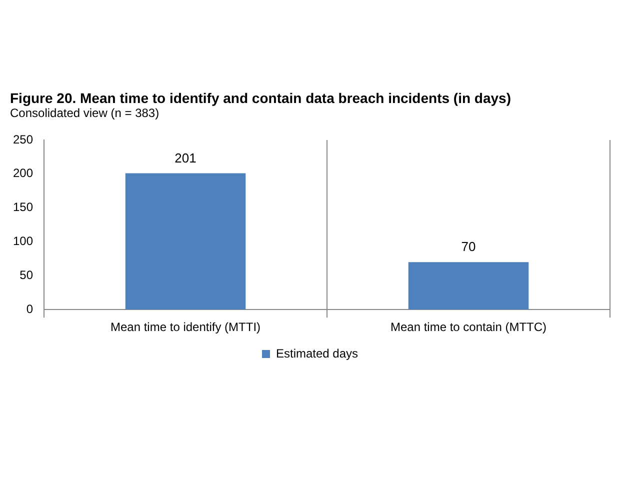 This screenshot has height=480, width=640. Describe the element at coordinates (260, 98) in the screenshot. I see `chart-title: Figure 20. Mean time to identify and contain data breach incidents (in days)` at that location.